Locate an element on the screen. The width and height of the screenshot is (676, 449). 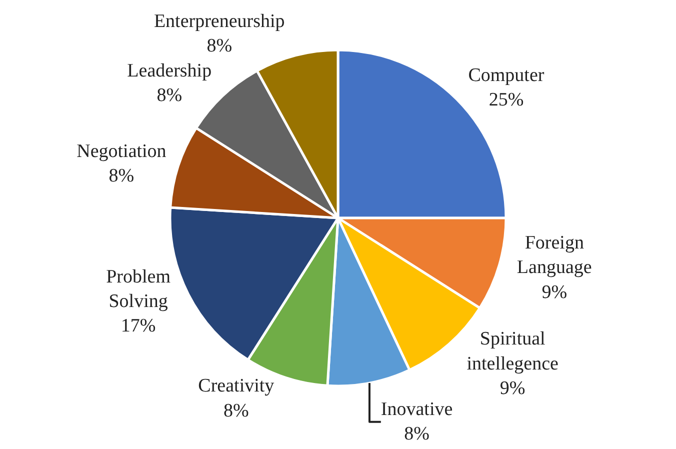
slice-label: Leadership is located at coordinates (169, 71).